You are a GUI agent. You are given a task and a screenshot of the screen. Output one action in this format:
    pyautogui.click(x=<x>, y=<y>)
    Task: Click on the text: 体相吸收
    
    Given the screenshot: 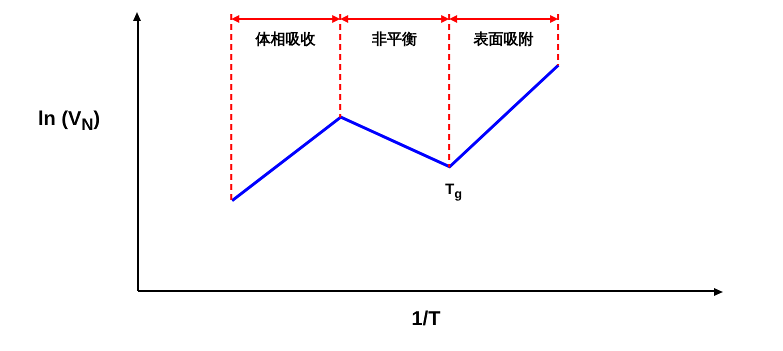 What is the action you would take?
    pyautogui.click(x=285, y=39)
    